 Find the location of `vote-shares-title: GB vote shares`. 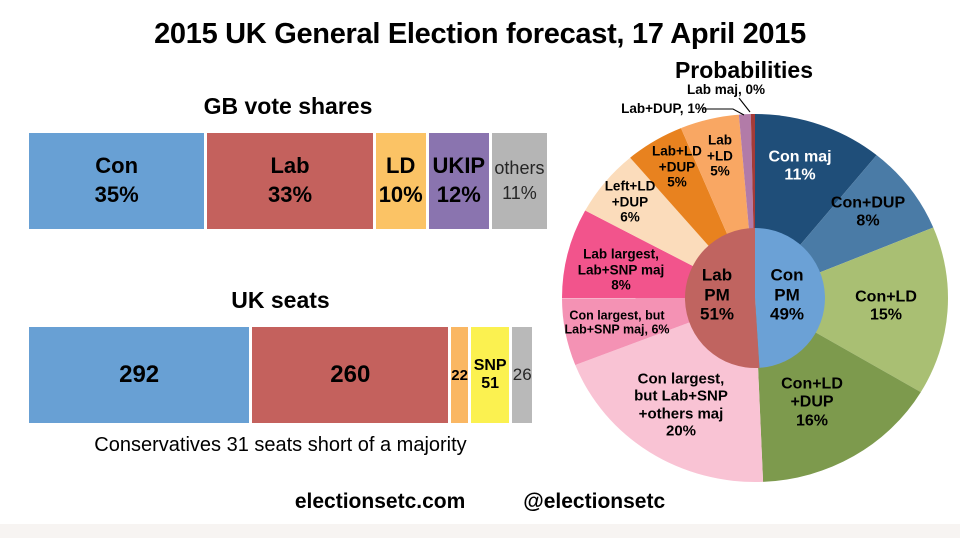

vote-shares-title: GB vote shares is located at coordinates (288, 106).